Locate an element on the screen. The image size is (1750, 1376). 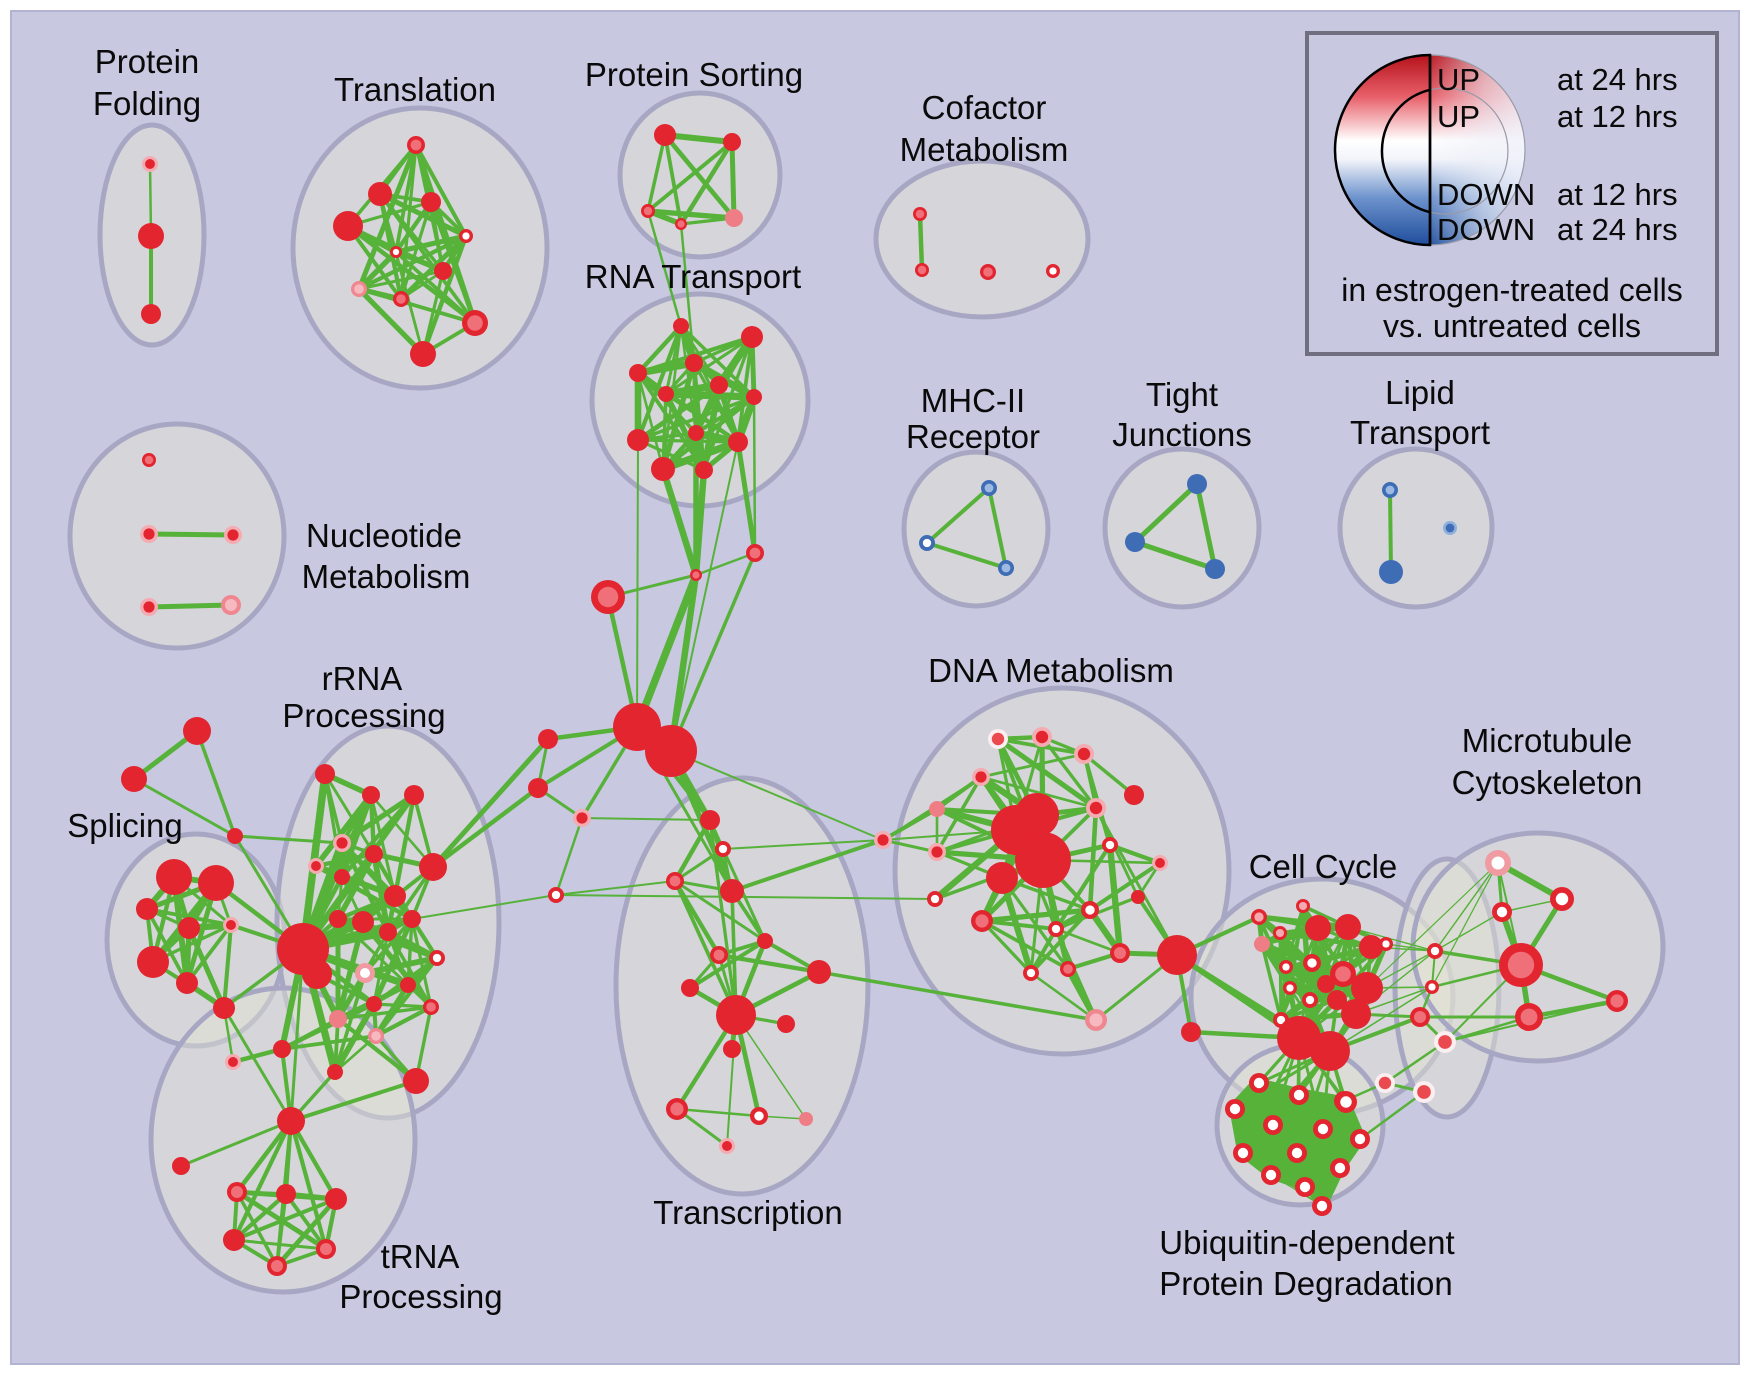
svg-text: Microtubule is located at coordinates (1547, 740).